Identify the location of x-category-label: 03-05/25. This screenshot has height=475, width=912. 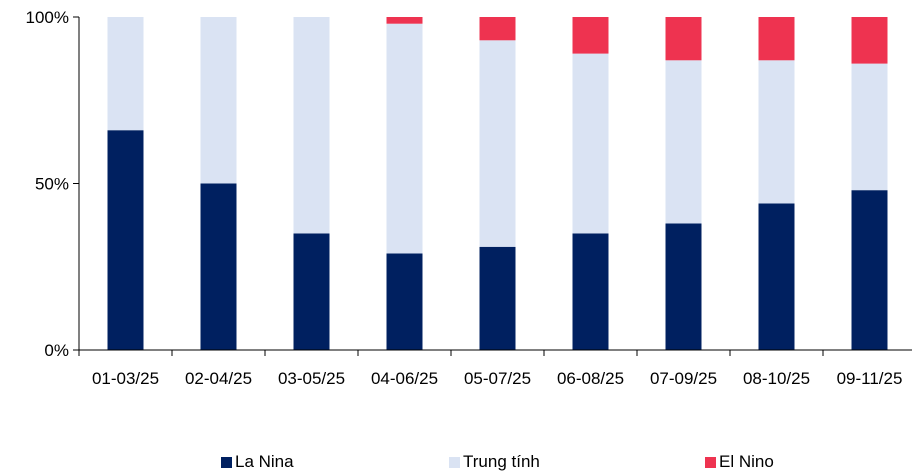
(311, 378).